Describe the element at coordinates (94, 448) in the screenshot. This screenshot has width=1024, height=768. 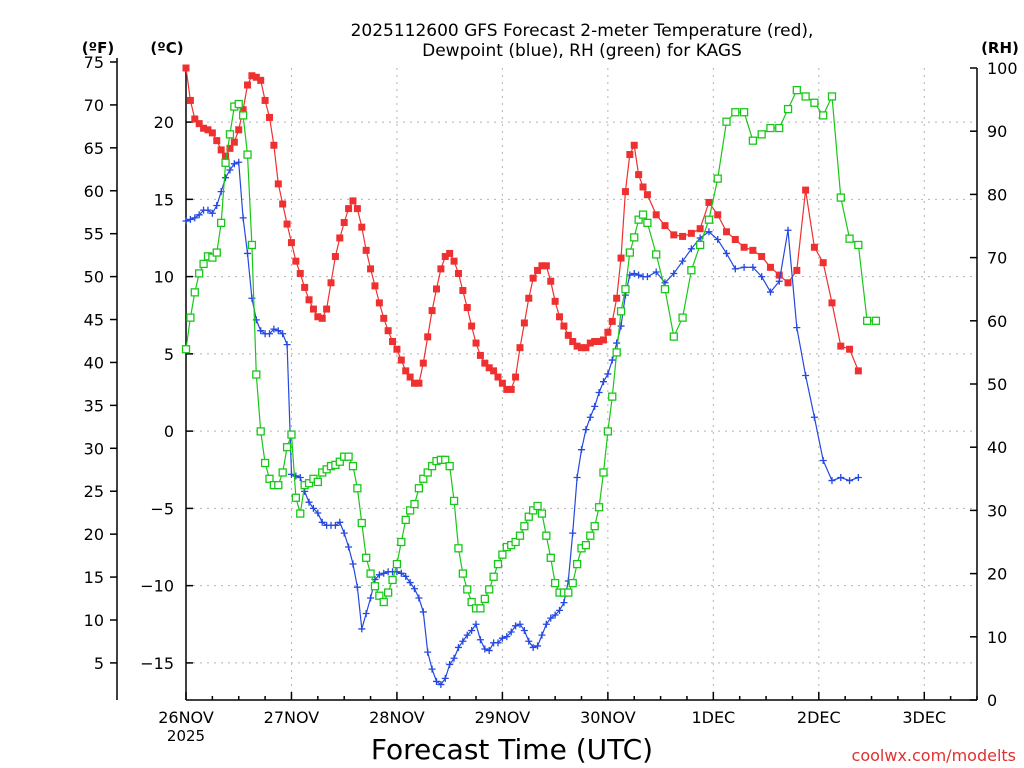
I see `fahrenheit-tick-label: 30` at that location.